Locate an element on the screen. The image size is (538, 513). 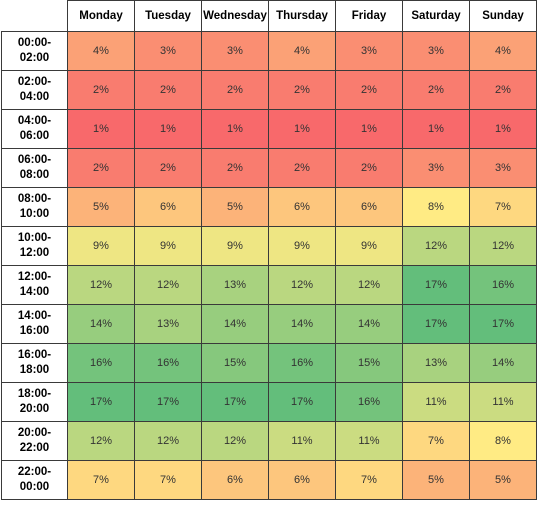
column-header: Wednesday is located at coordinates (235, 16).